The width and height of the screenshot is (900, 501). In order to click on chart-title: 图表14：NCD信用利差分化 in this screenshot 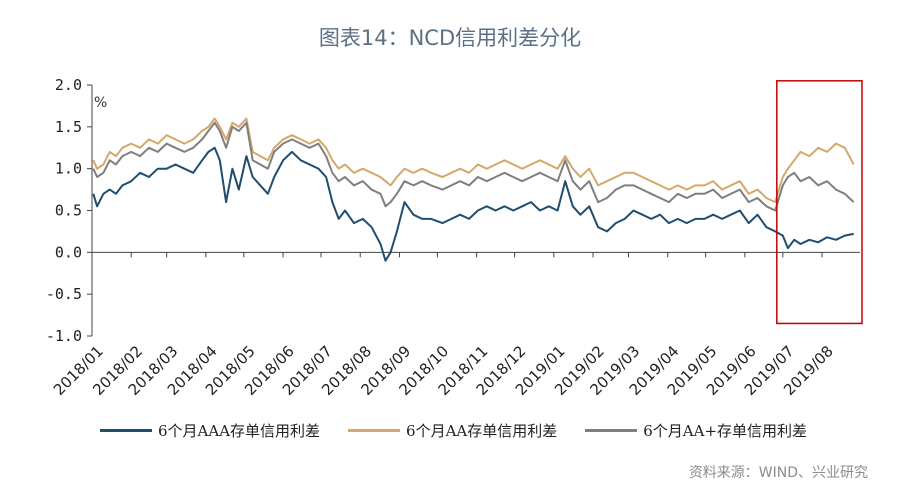, I will do `click(450, 38)`.